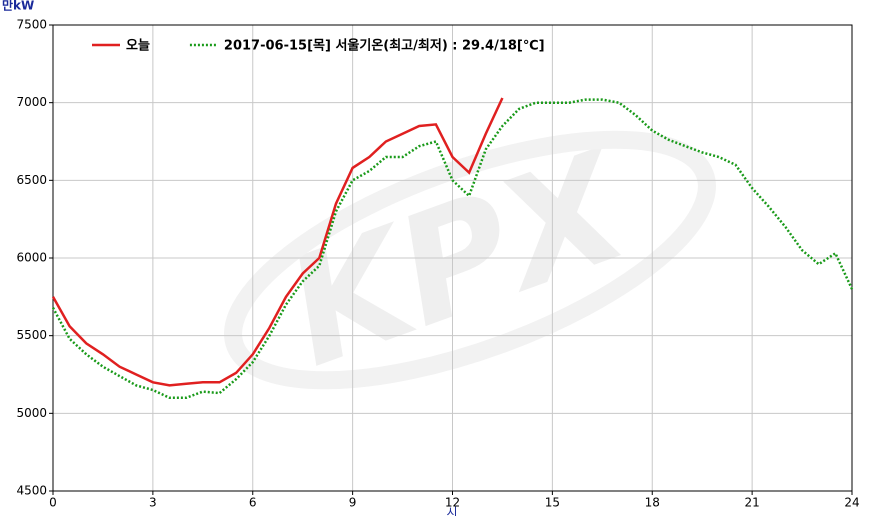 The height and width of the screenshot is (516, 881). I want to click on y-tick-label: 6500, so click(31, 180).